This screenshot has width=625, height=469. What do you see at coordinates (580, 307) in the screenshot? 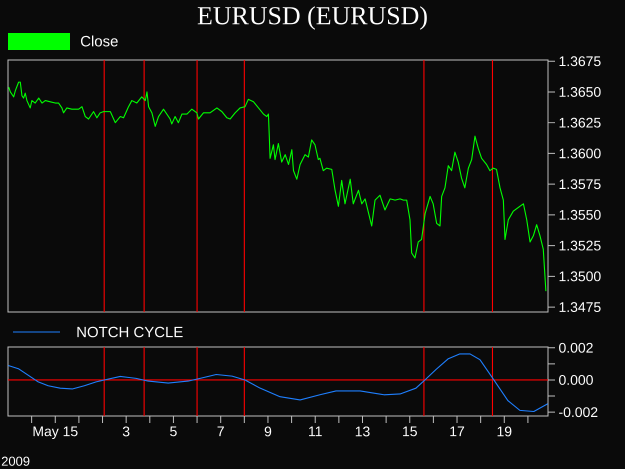
I see `y-tick-label: 1.3475` at bounding box center [580, 307].